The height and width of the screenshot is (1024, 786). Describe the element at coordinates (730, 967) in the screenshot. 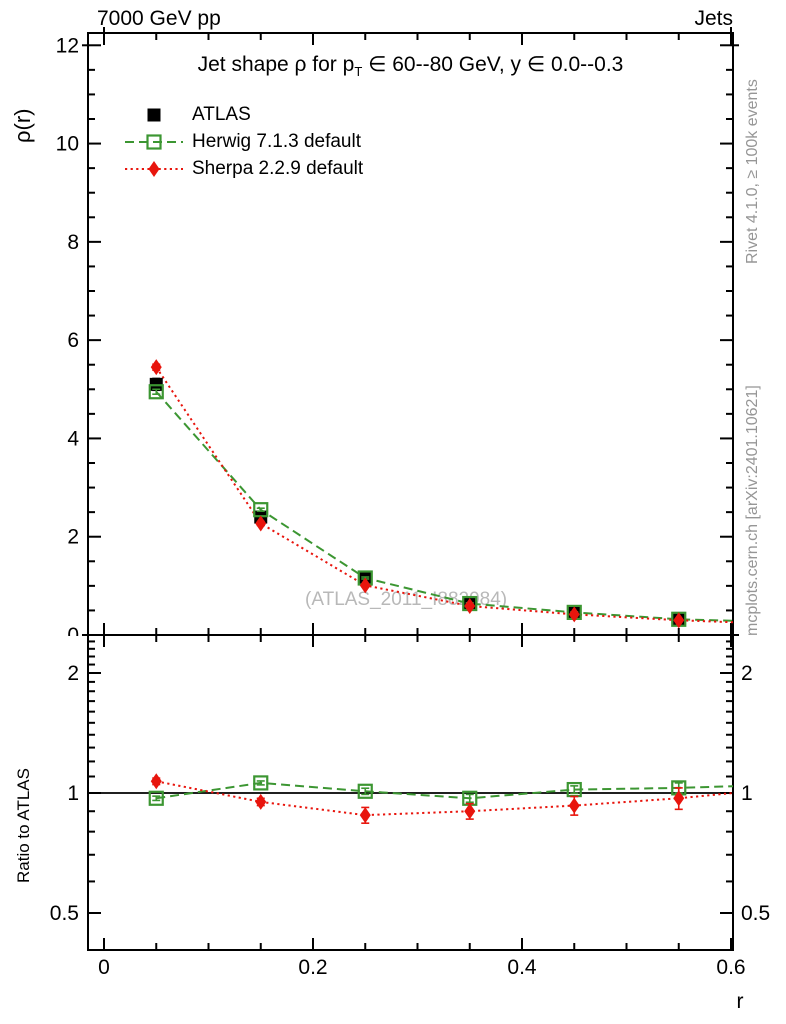

I see `svg-text: 0.6` at that location.